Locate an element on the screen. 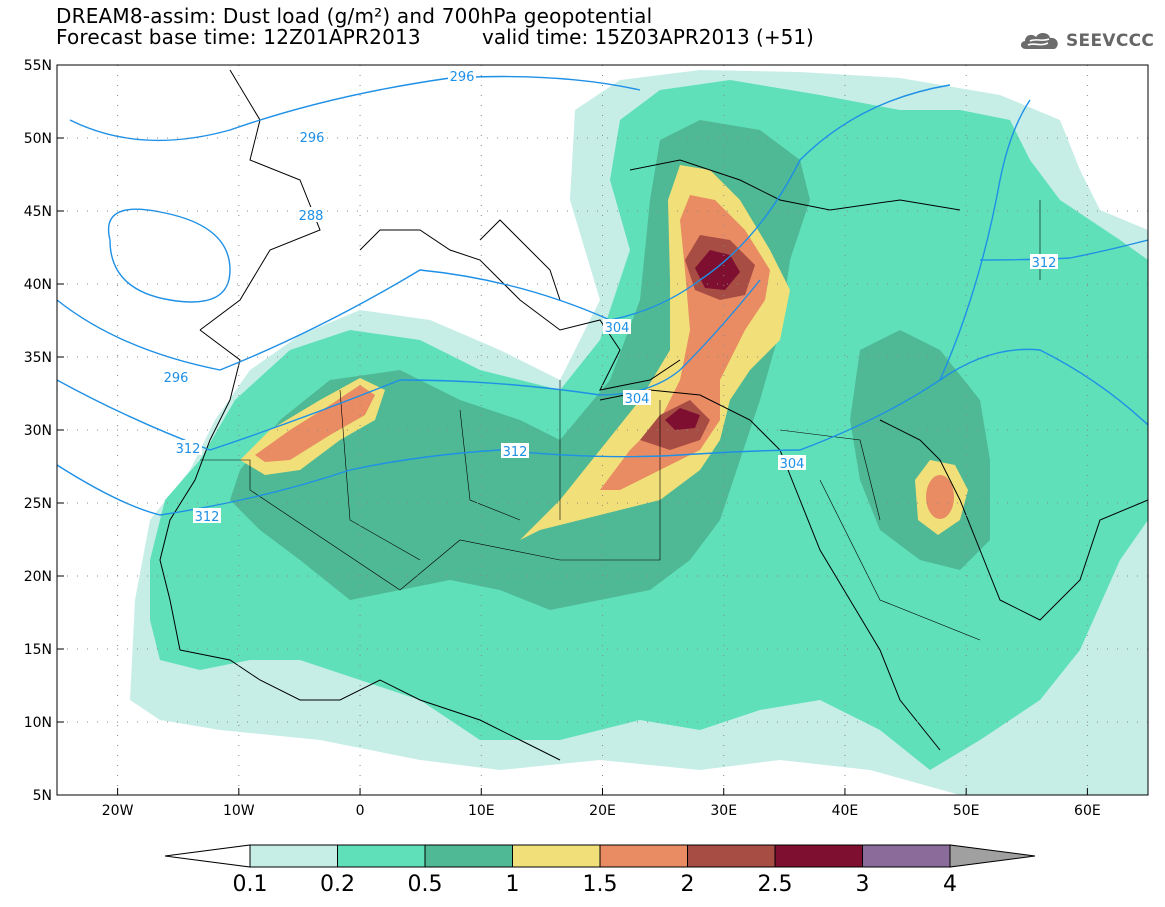 Image resolution: width=1165 pixels, height=907 pixels. legend-low-arrow is located at coordinates (207, 856).